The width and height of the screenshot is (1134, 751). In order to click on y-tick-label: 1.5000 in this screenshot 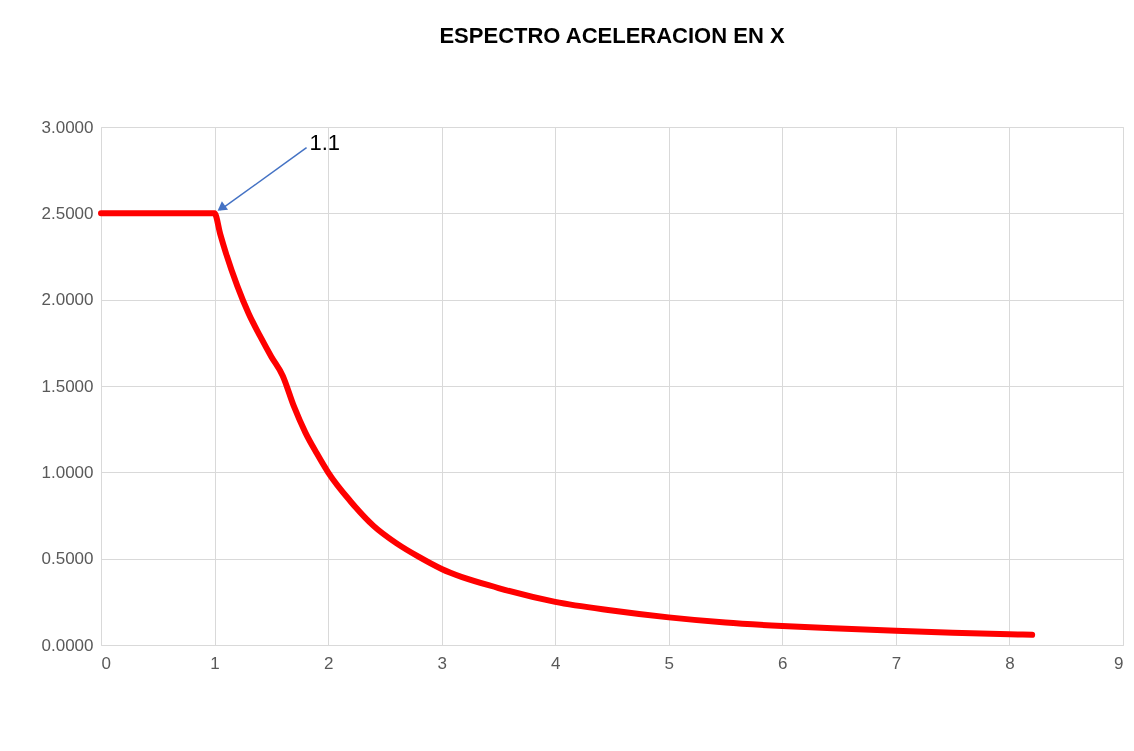, I will do `click(67, 386)`.